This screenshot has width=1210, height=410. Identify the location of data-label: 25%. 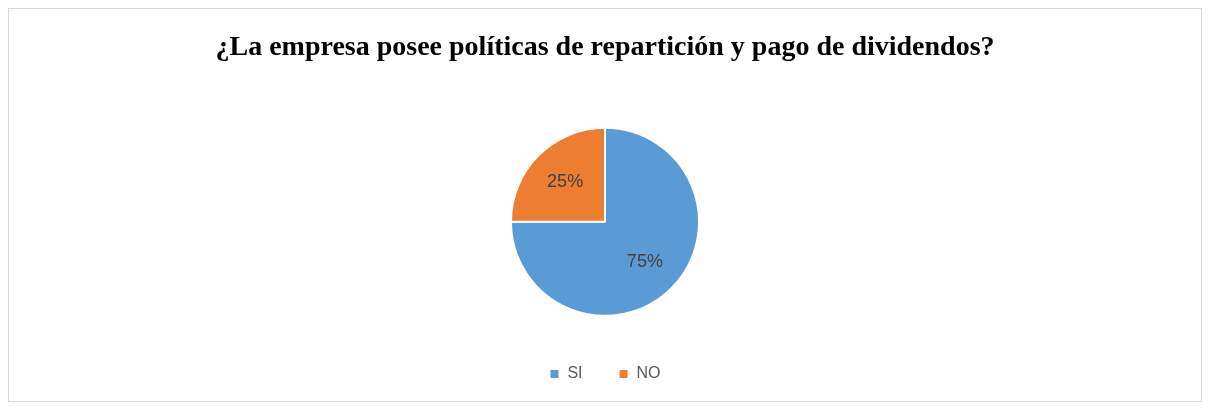
(565, 180).